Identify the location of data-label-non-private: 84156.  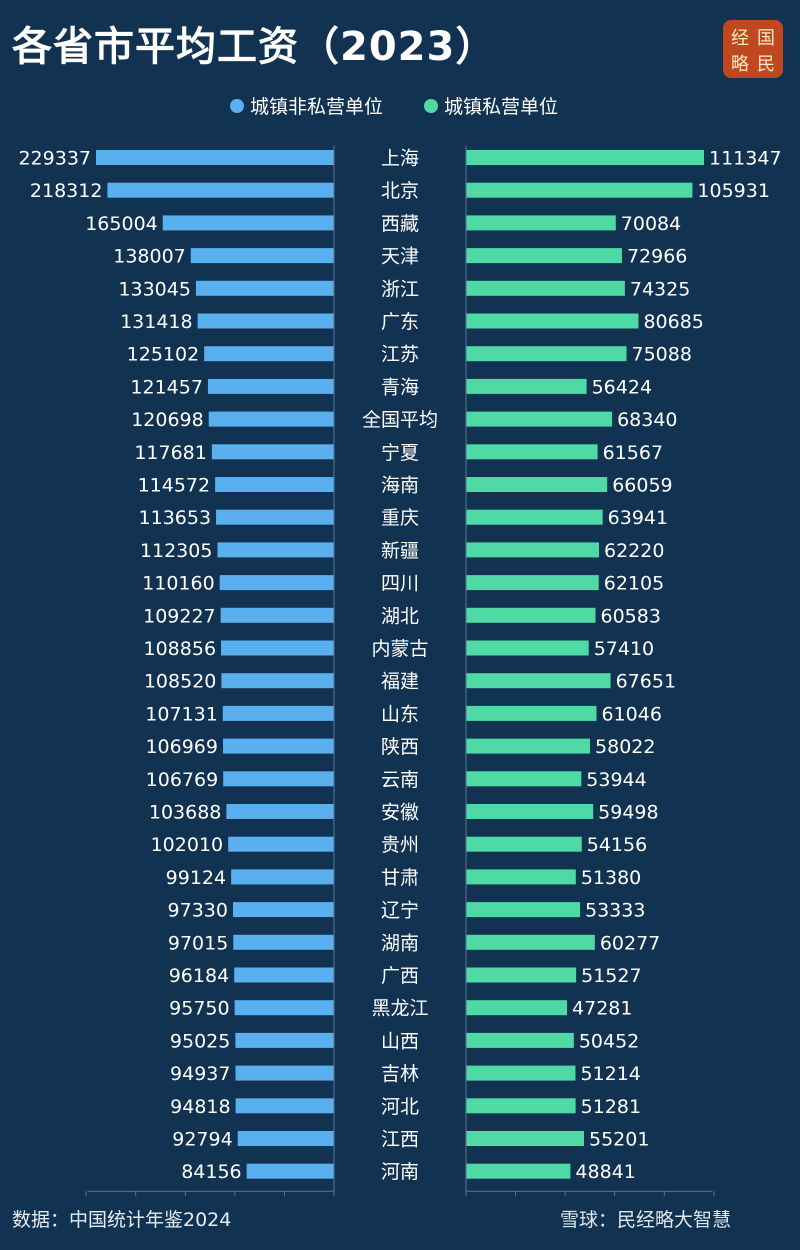
(211, 1172).